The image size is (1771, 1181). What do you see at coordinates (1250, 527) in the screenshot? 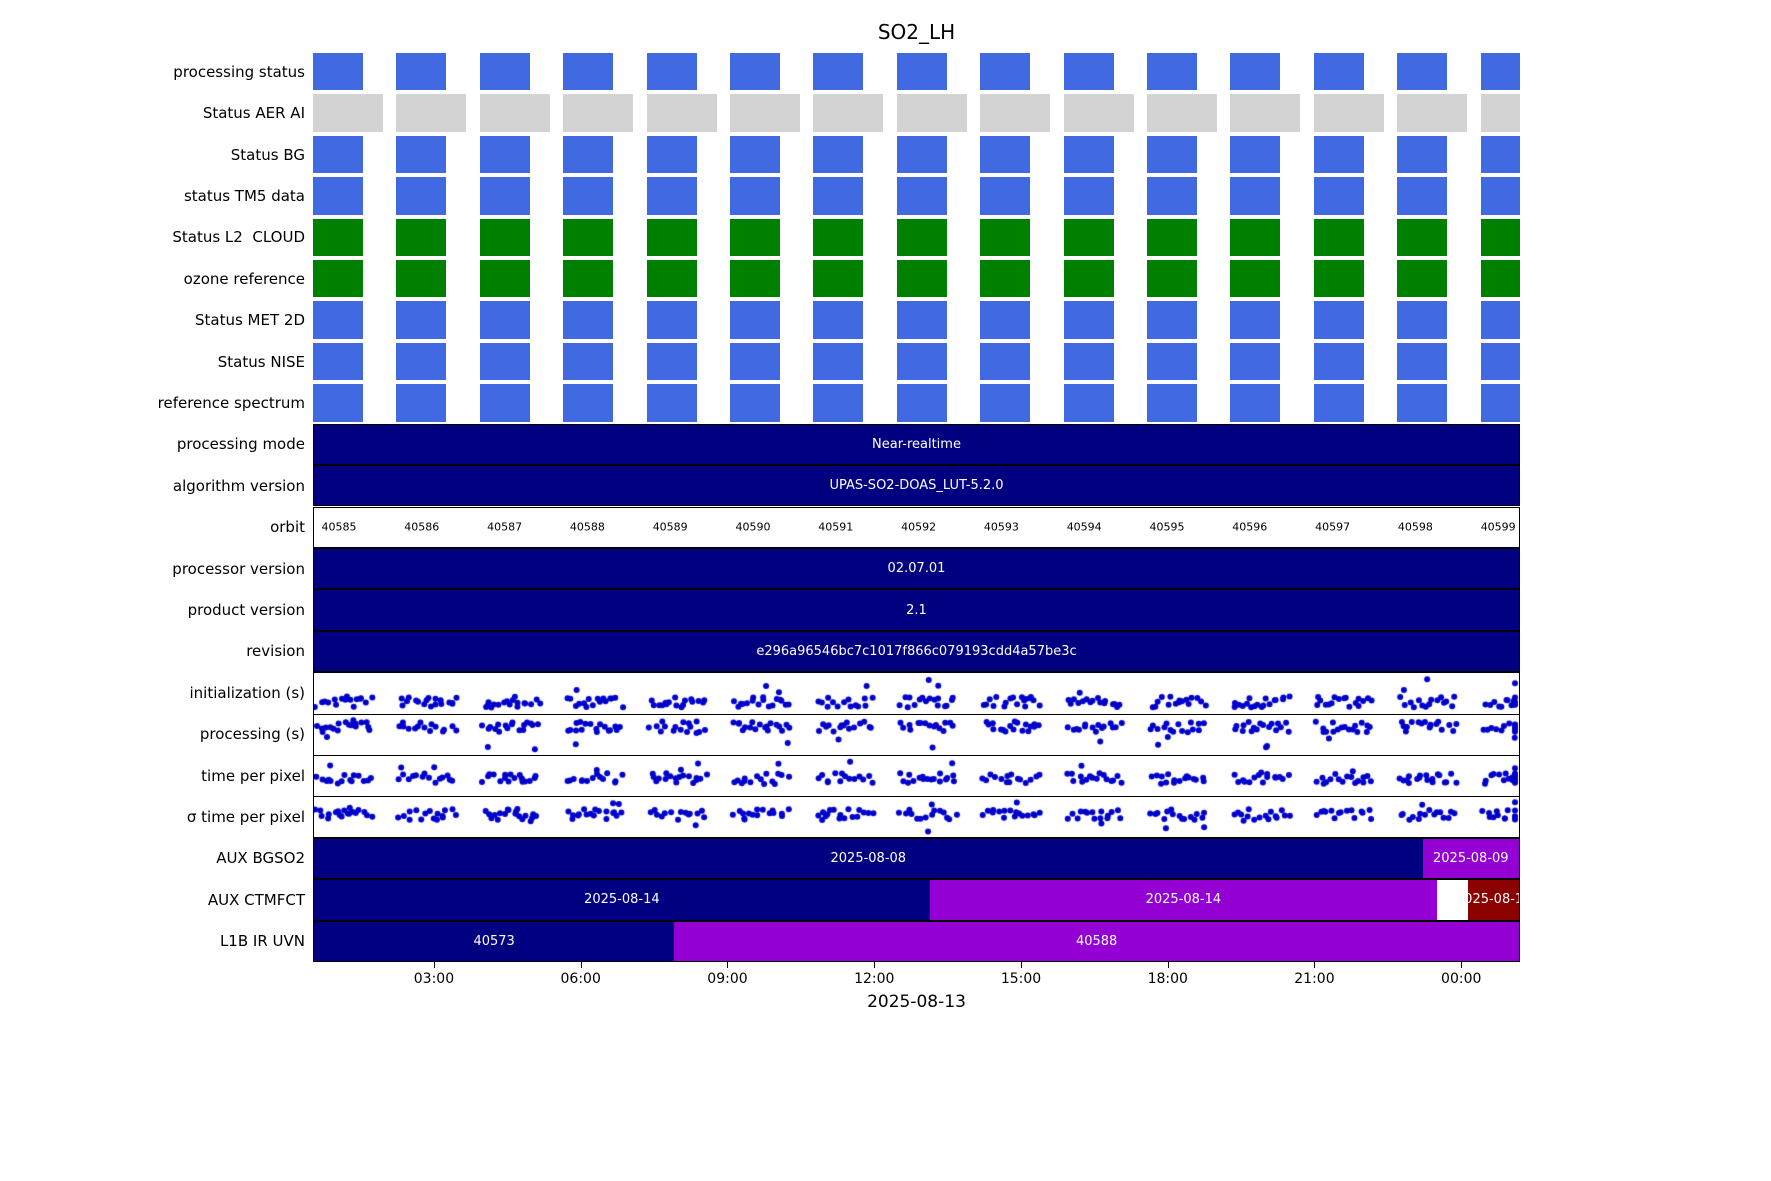
I see `orbit-number: 40596` at bounding box center [1250, 527].